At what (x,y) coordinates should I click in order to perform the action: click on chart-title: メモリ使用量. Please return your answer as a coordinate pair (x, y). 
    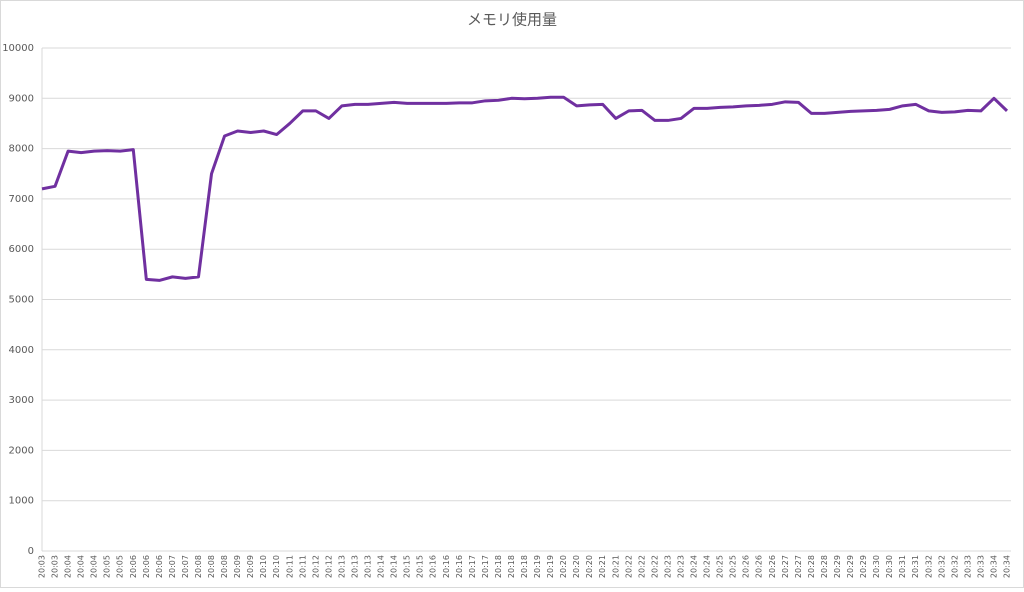
    Looking at the image, I should click on (512, 20).